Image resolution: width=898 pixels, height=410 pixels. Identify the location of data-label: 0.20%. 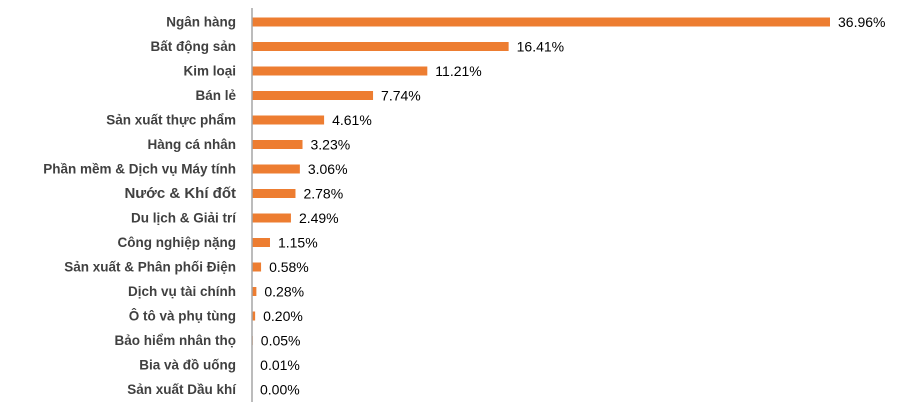
(283, 316).